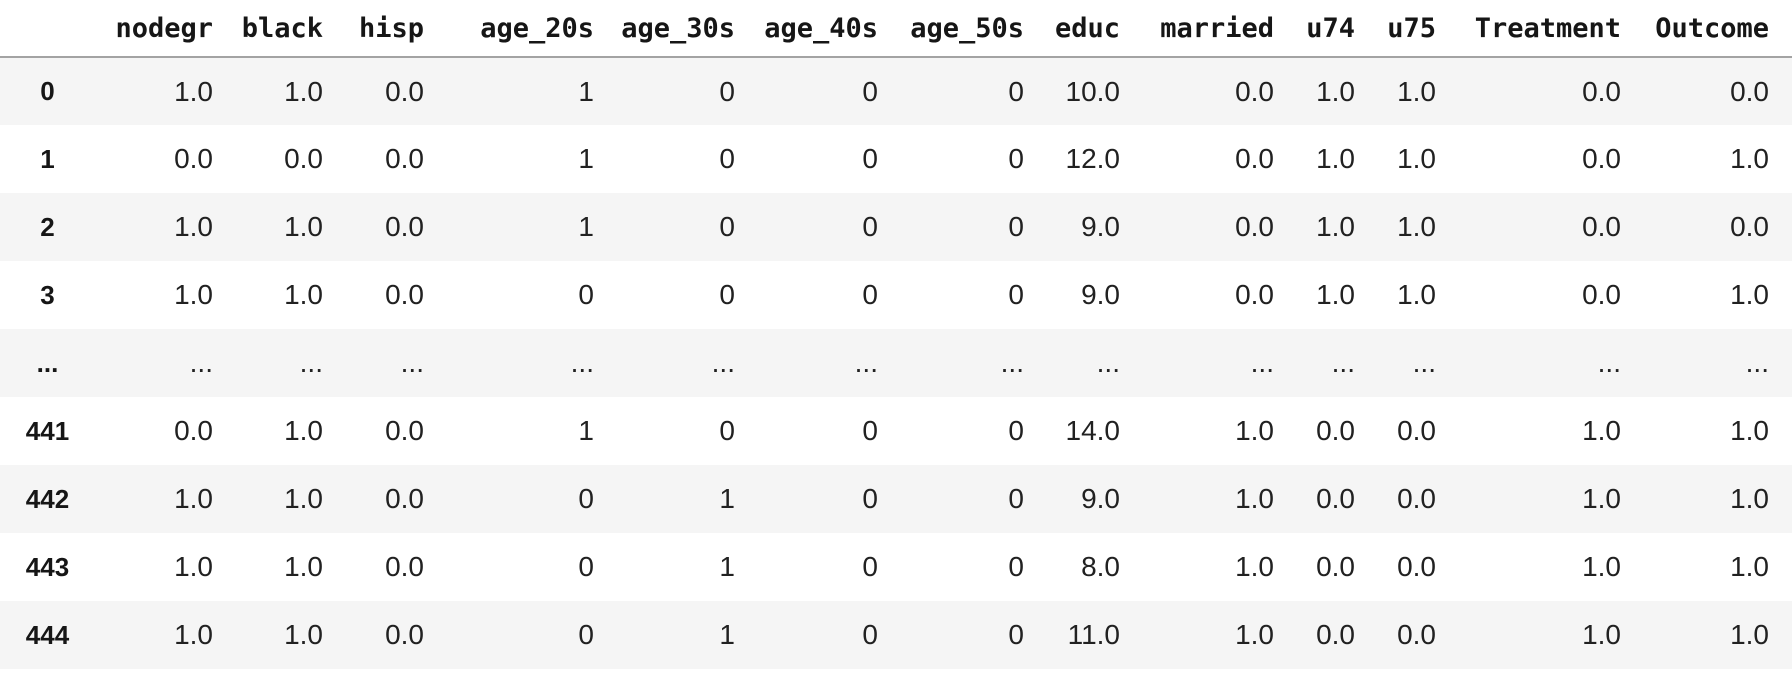  Describe the element at coordinates (1749, 158) in the screenshot. I see `cell-1-outcome: 1.0` at that location.